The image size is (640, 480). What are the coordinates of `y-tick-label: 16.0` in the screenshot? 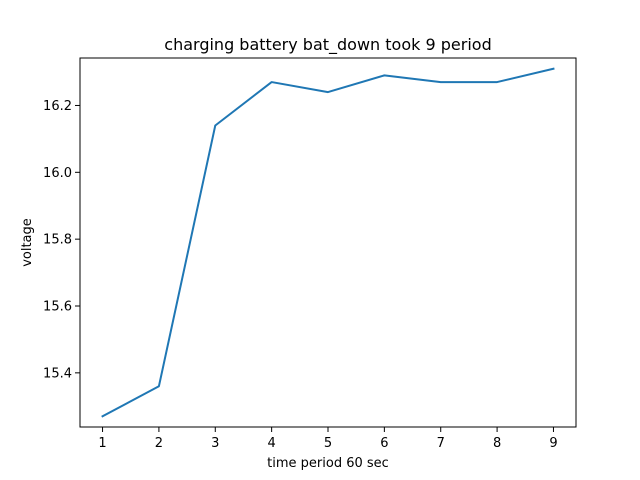 It's located at (57, 173).